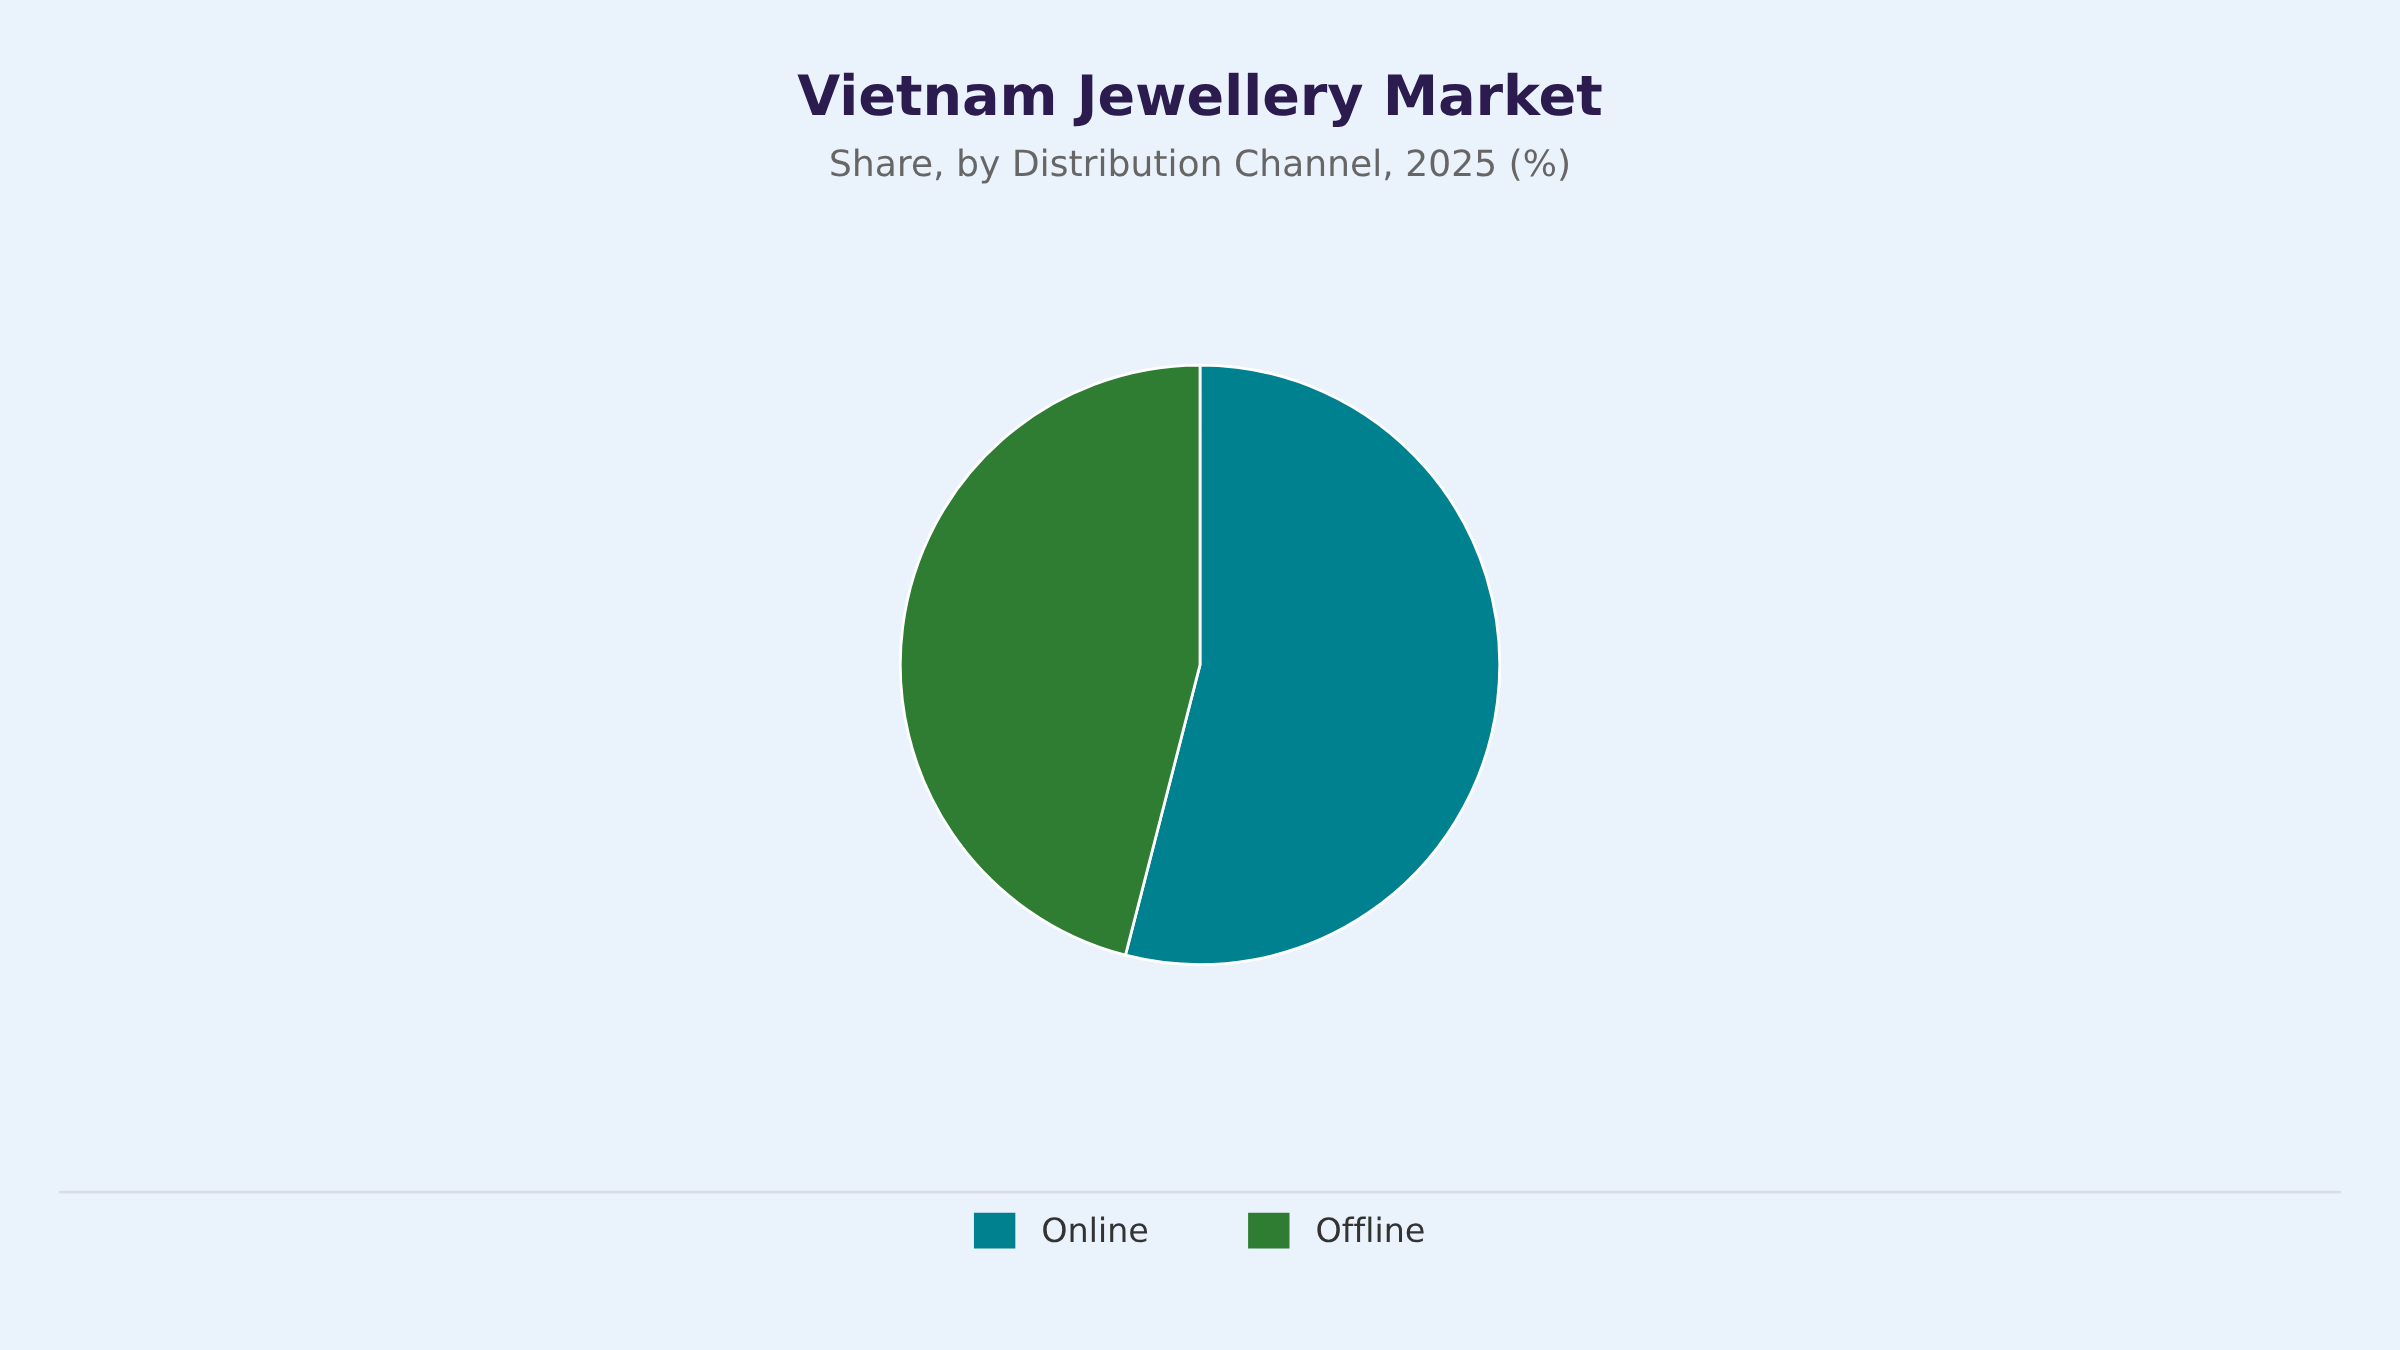 The width and height of the screenshot is (2400, 1350). What do you see at coordinates (1370, 1229) in the screenshot?
I see `legend-label: Offline` at bounding box center [1370, 1229].